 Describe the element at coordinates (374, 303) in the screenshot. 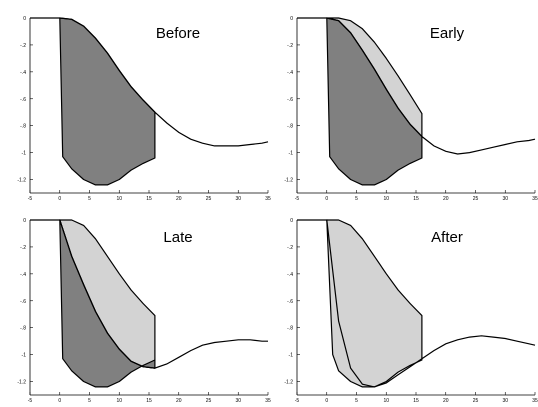

I see `light-region` at that location.